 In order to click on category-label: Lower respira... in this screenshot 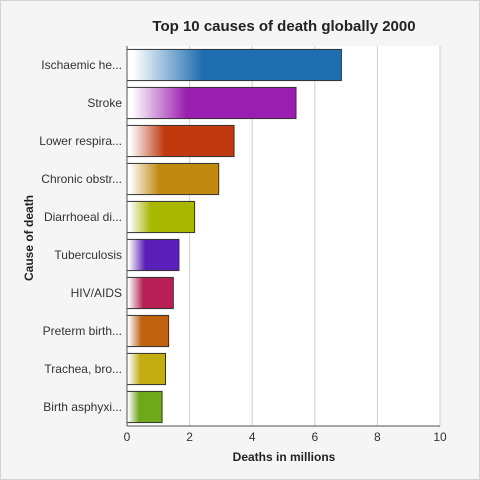, I will do `click(80, 141)`.